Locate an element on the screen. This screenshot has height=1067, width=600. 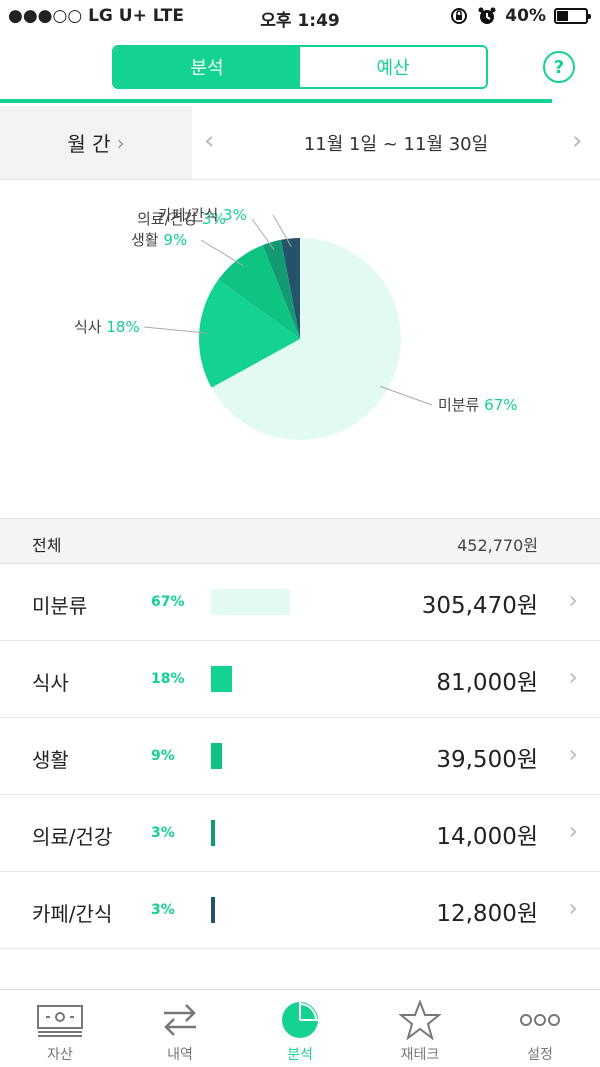
category-amount: 14,000원 is located at coordinates (487, 837).